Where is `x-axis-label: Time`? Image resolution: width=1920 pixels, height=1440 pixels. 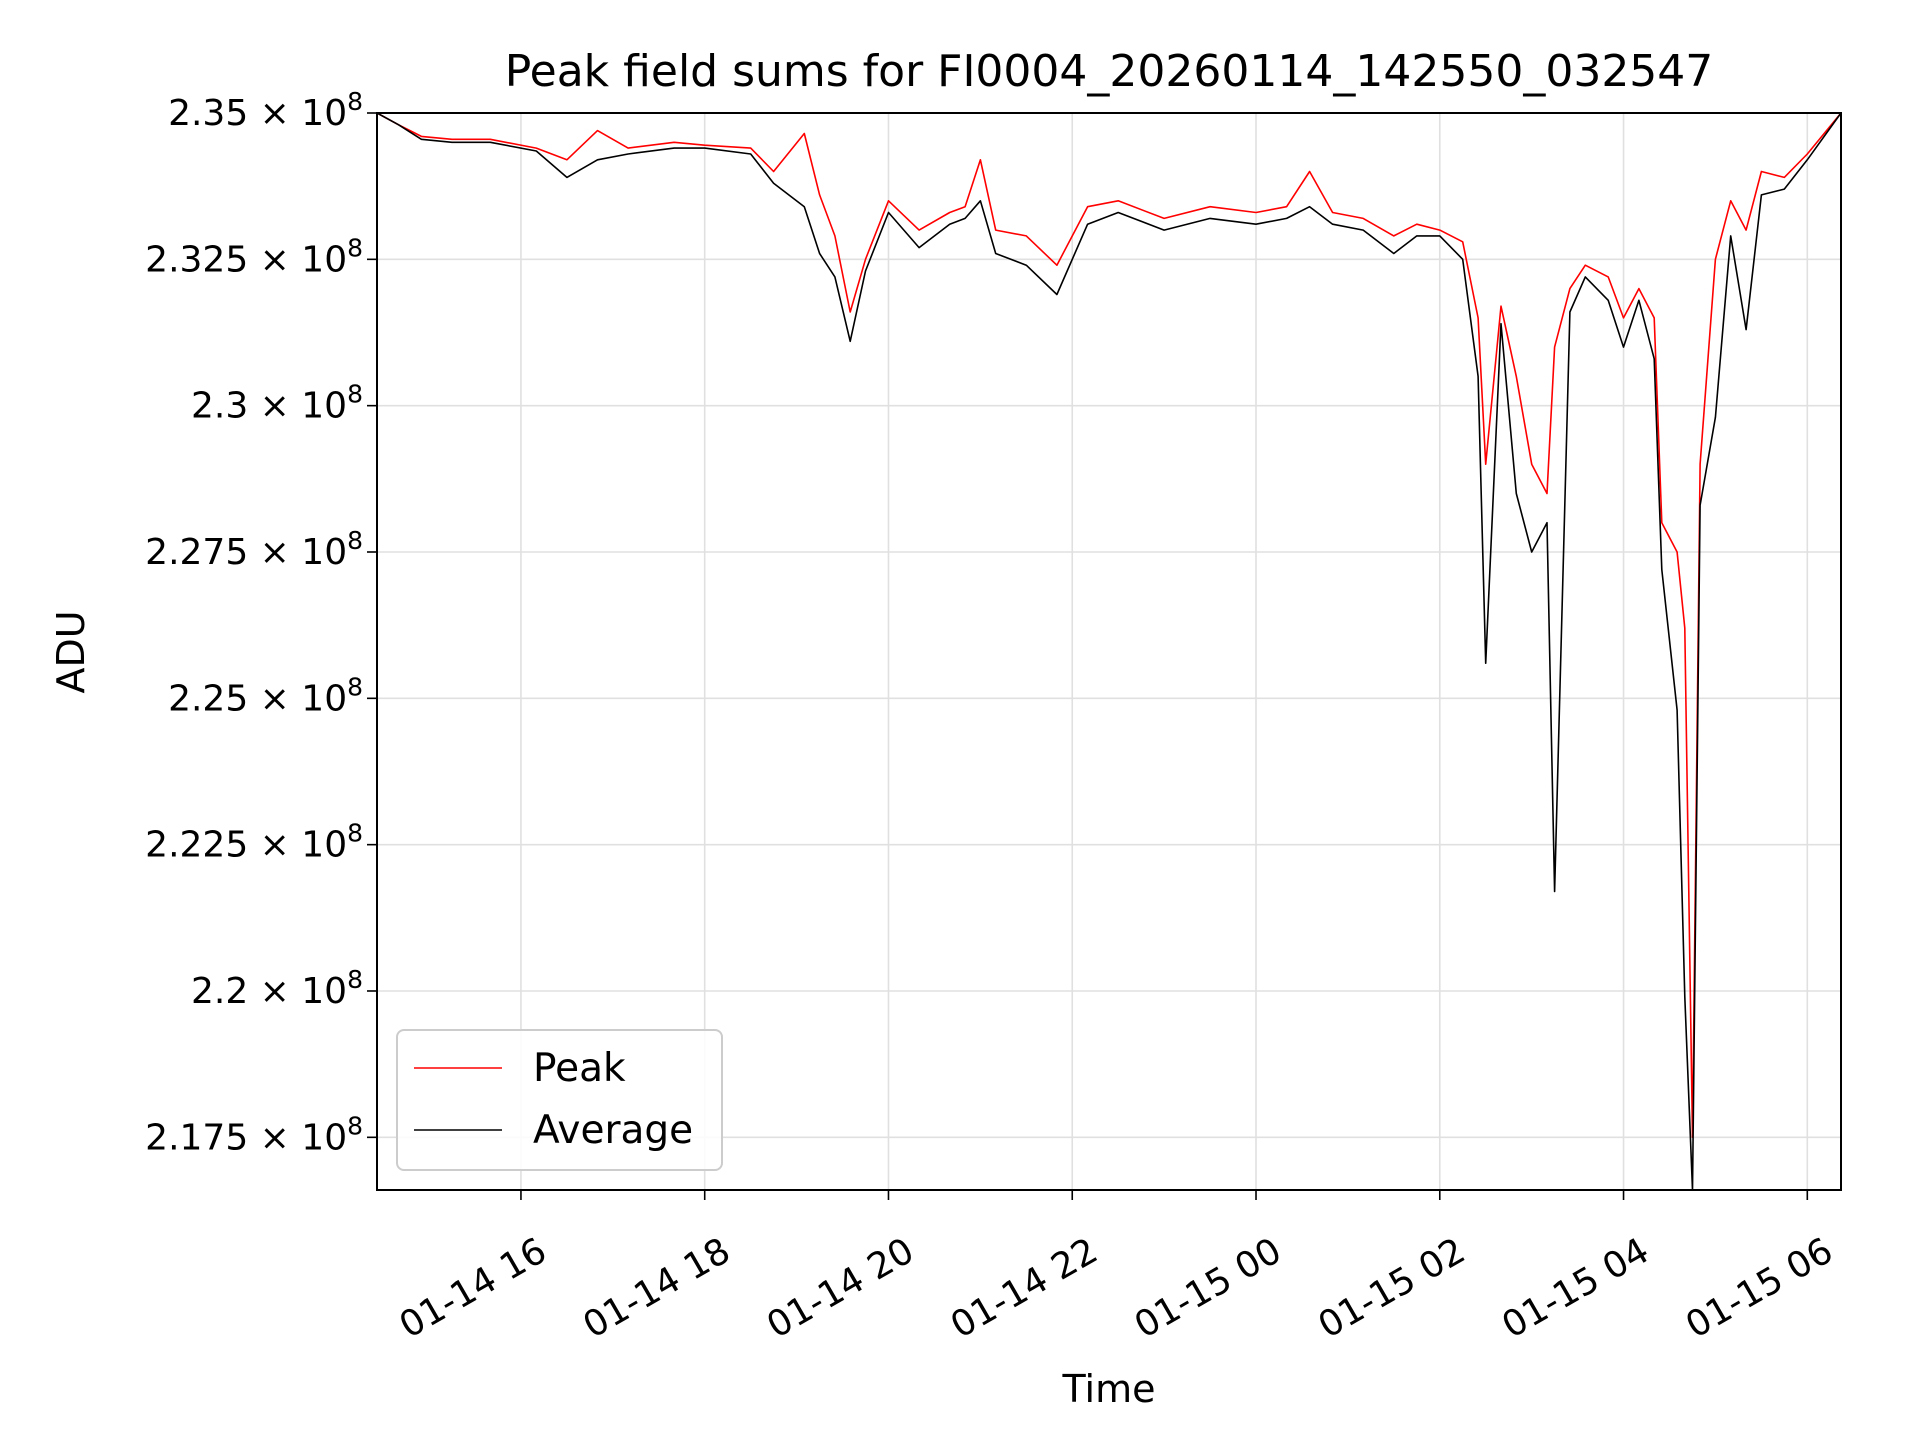 x-axis-label: Time is located at coordinates (1109, 1389).